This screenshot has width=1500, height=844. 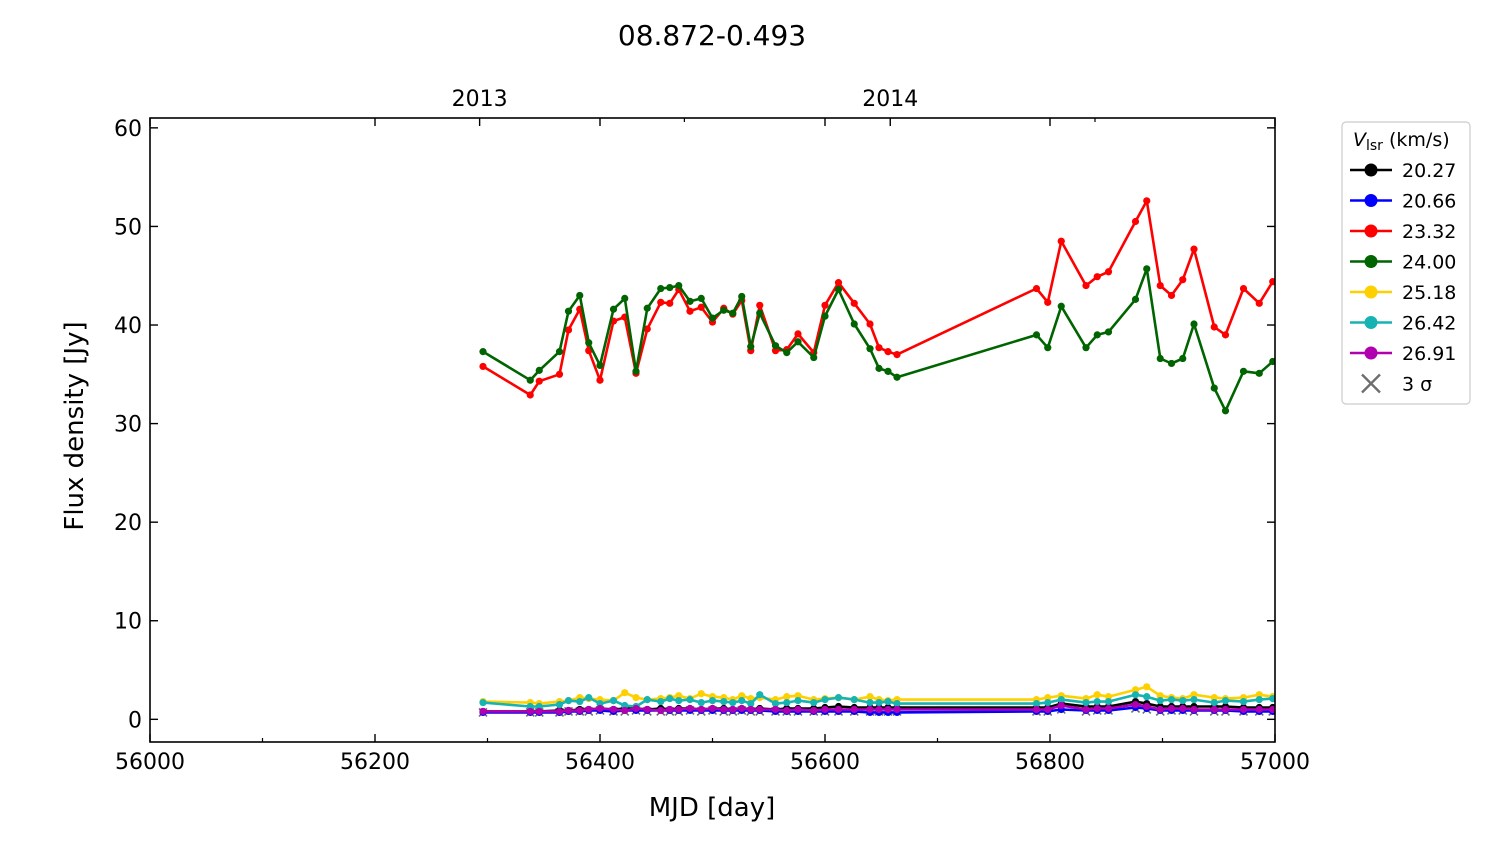 What do you see at coordinates (375, 762) in the screenshot?
I see `x-tick-label: 56200` at bounding box center [375, 762].